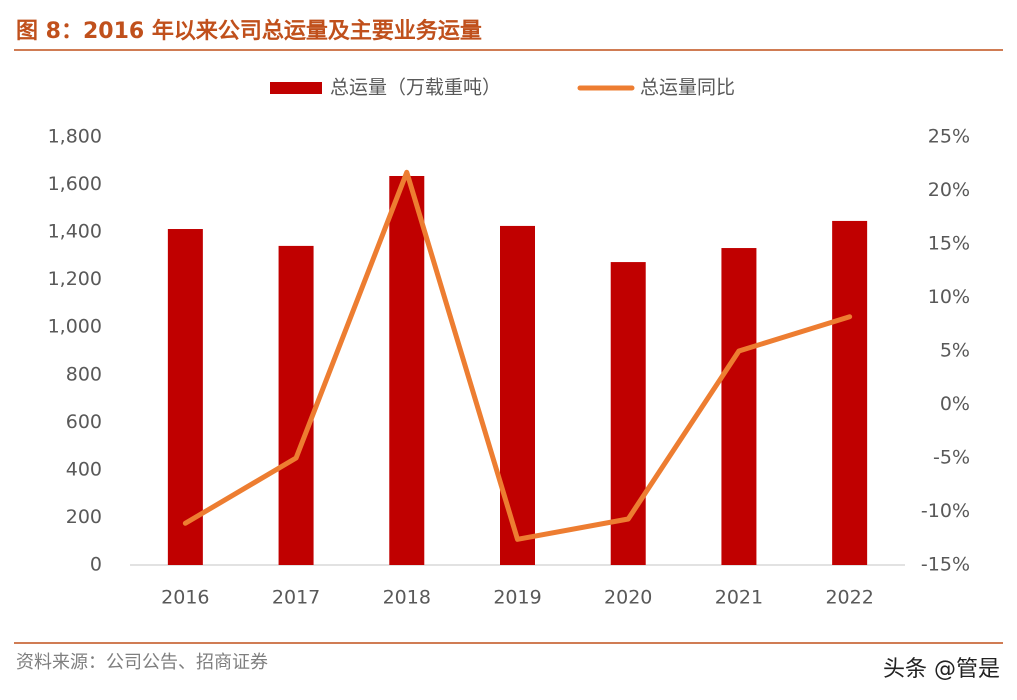  What do you see at coordinates (84, 517) in the screenshot?
I see `y-tick-label: 200` at bounding box center [84, 517].